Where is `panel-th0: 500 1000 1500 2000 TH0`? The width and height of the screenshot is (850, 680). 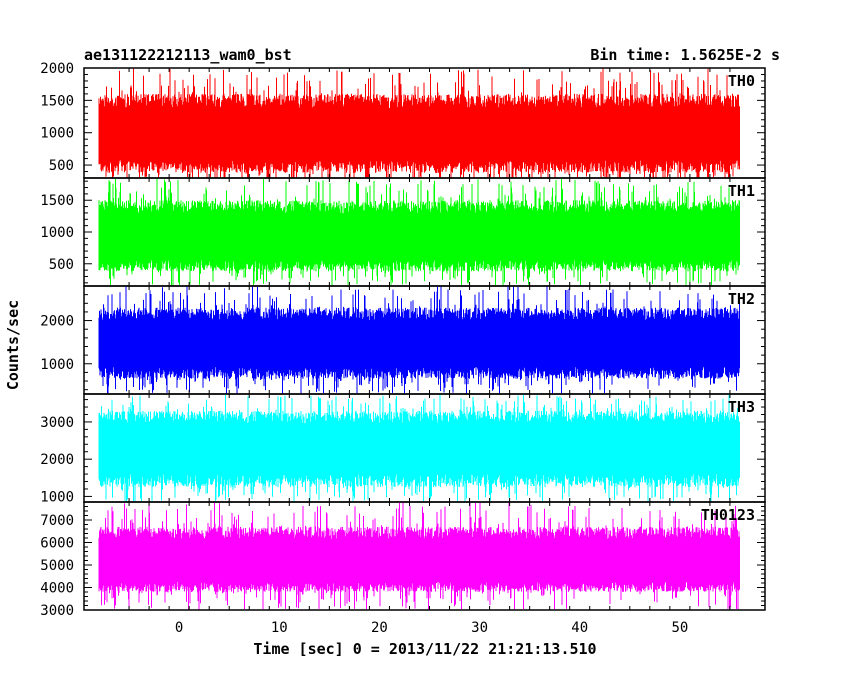 panel-th0: 500 1000 1500 2000 TH0 is located at coordinates (403, 120).